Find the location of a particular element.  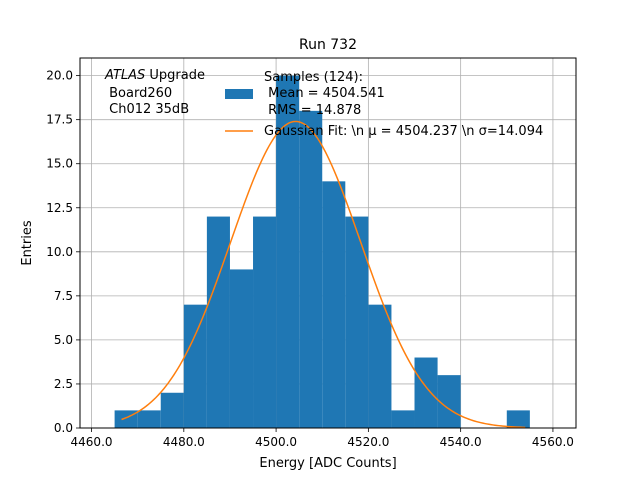

x-axis-label: Energy [ADC Counts] is located at coordinates (327, 463).